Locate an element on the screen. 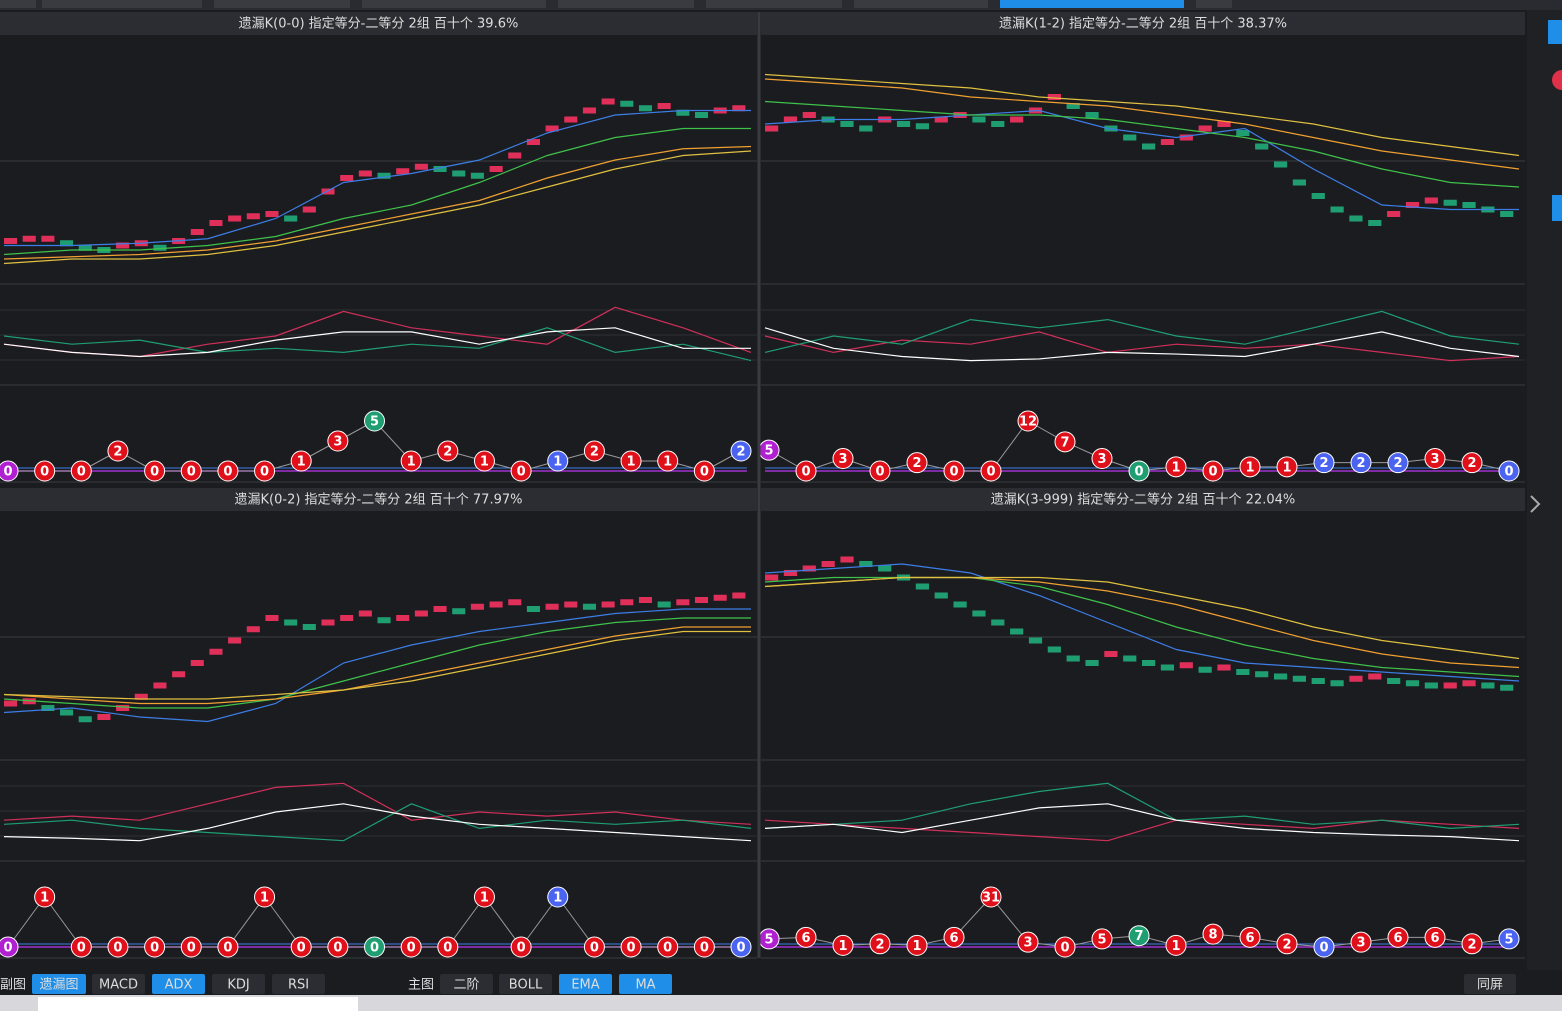  button-label: BOLL is located at coordinates (526, 985).